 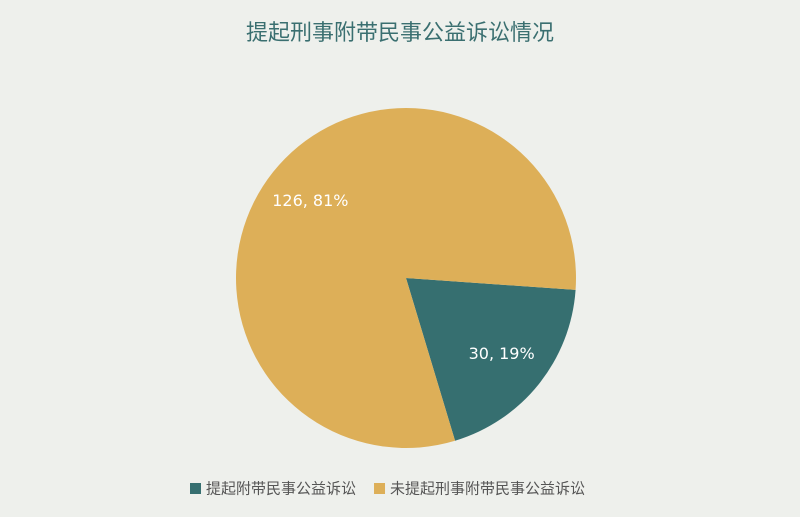 I want to click on chart-title: 提起刑事附带民事公益诉讼情况, so click(x=400, y=33).